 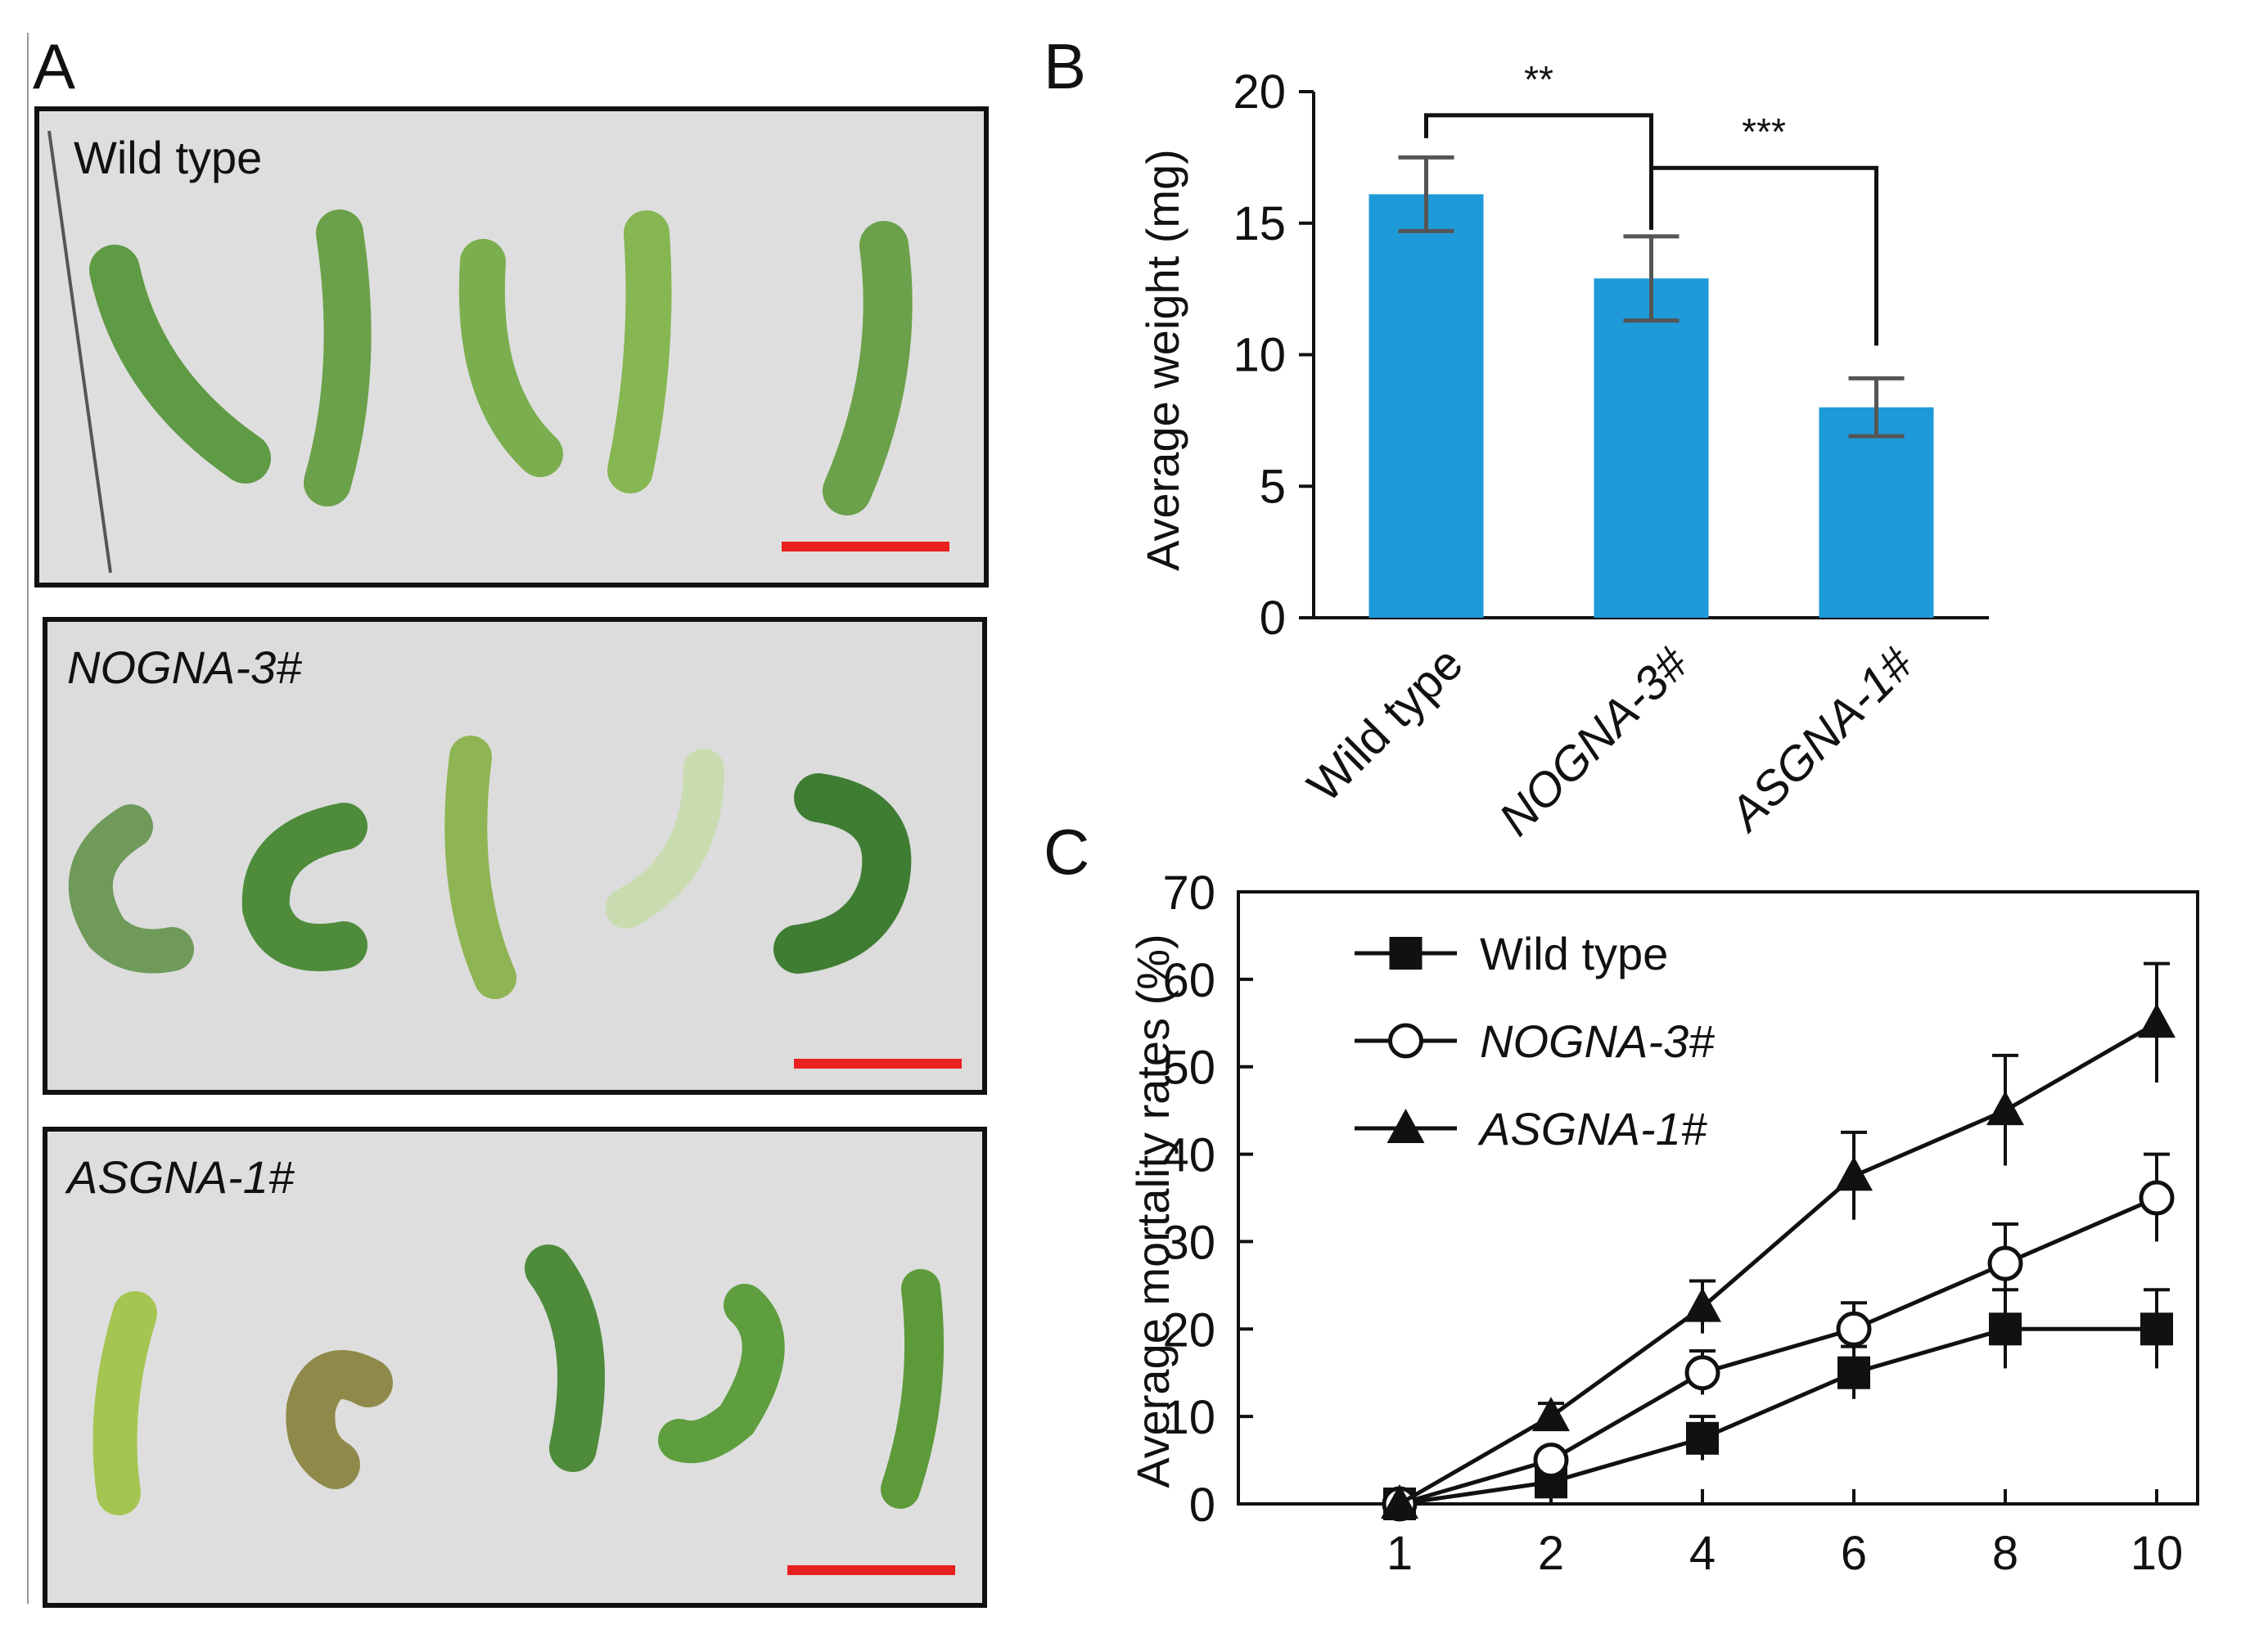 What do you see at coordinates (54, 66) in the screenshot?
I see `panel-letter-a: A` at bounding box center [54, 66].